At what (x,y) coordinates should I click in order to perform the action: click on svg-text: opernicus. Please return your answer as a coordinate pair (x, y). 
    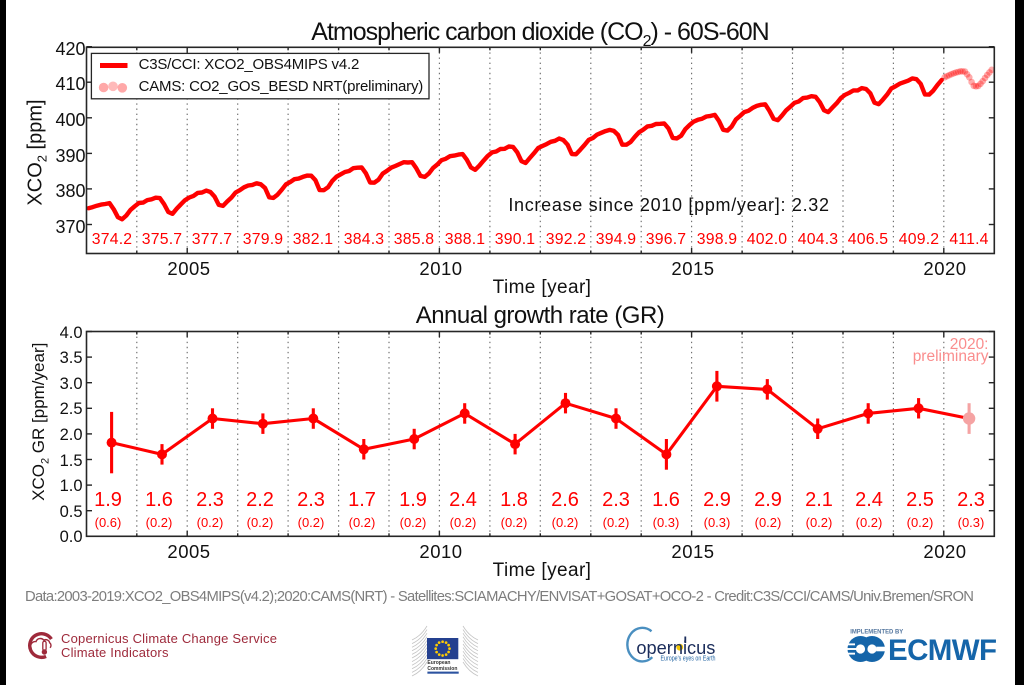
    Looking at the image, I should click on (675, 647).